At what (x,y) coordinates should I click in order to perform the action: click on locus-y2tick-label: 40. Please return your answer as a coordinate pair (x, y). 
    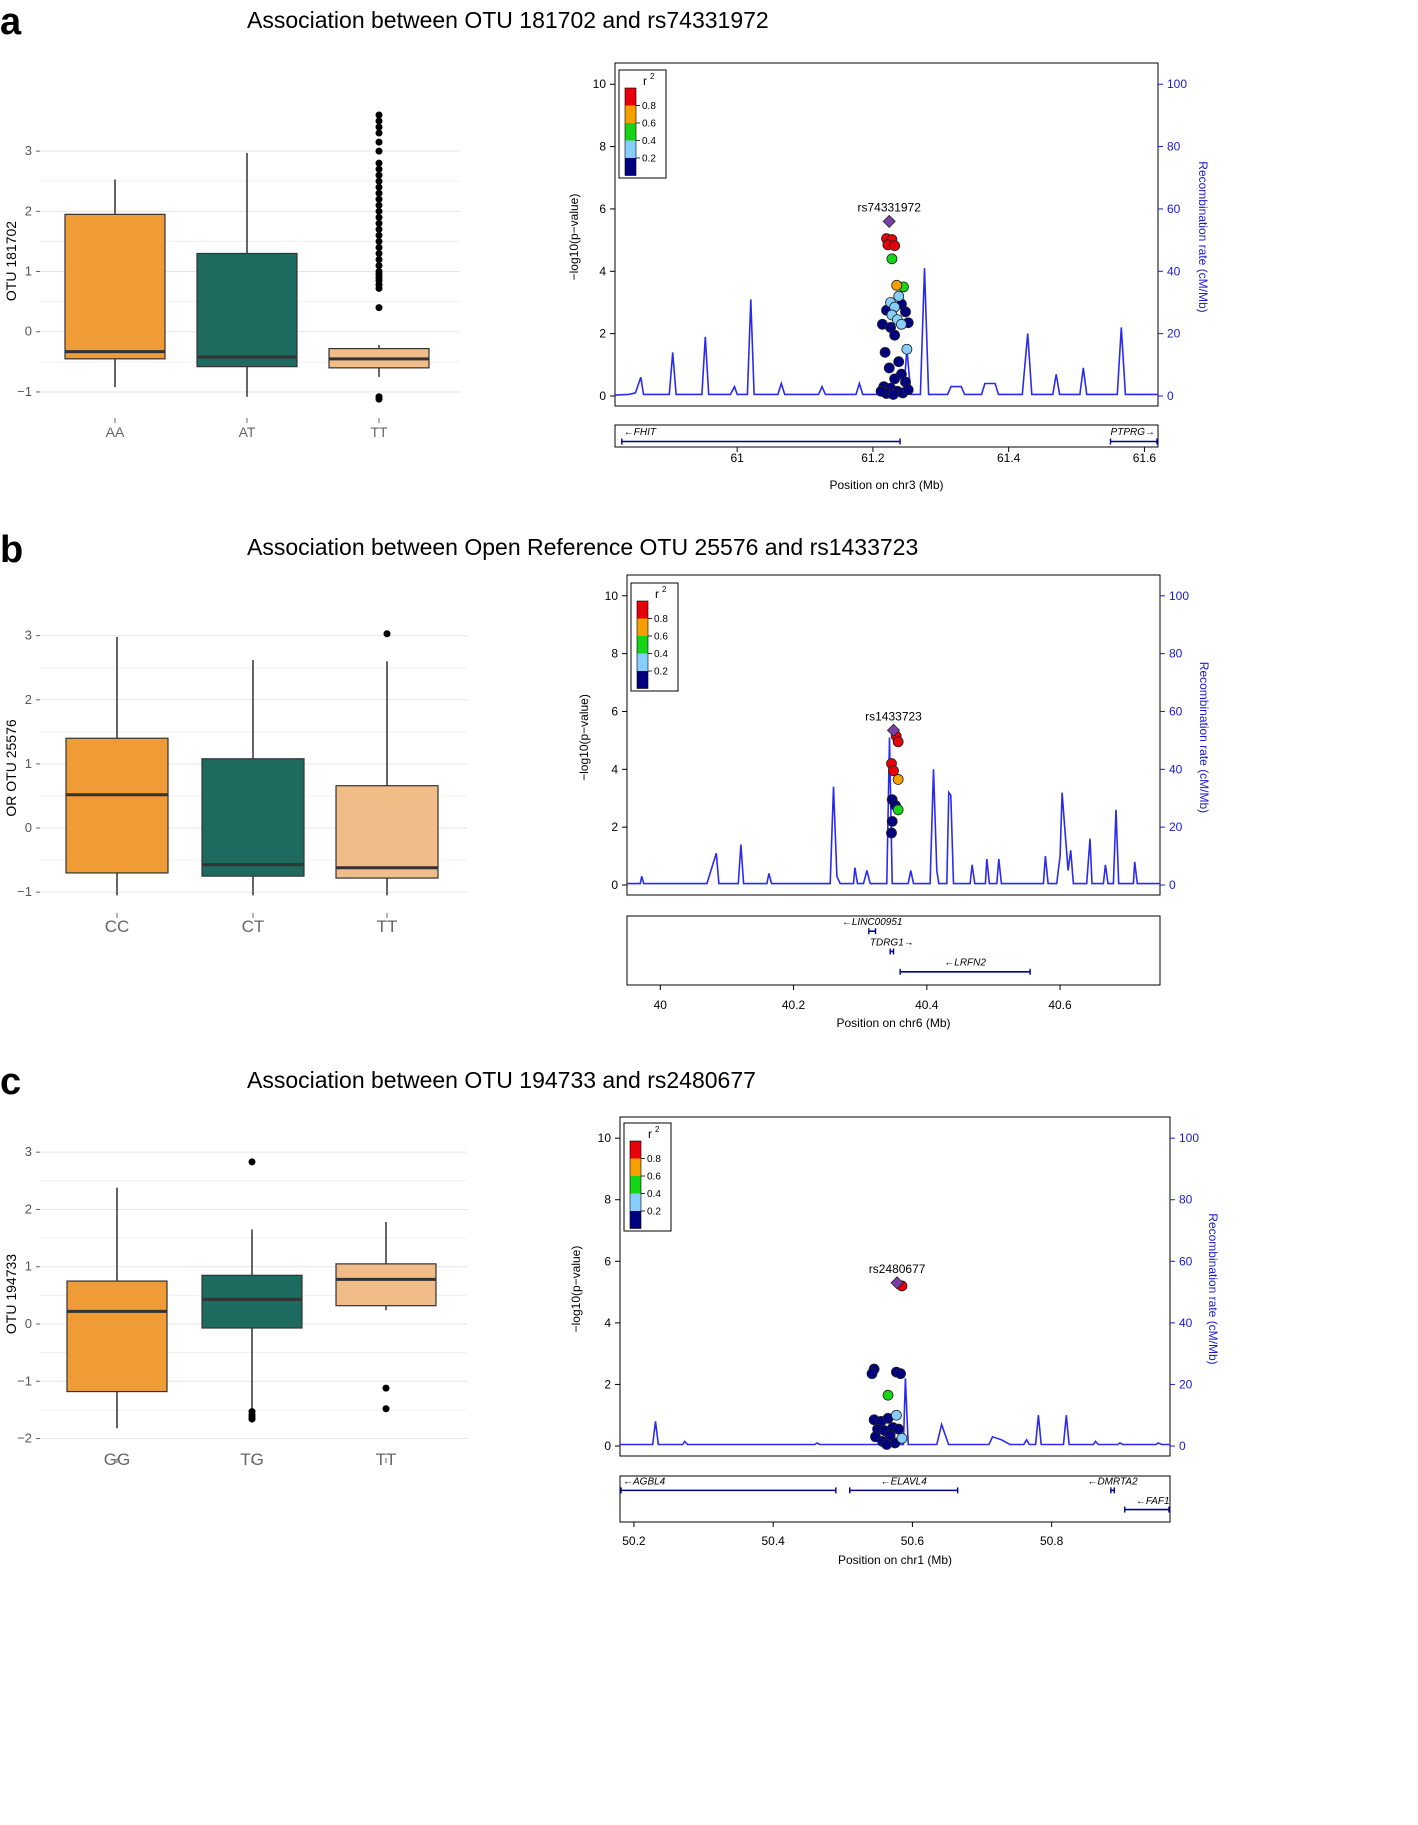
    Looking at the image, I should click on (1174, 271).